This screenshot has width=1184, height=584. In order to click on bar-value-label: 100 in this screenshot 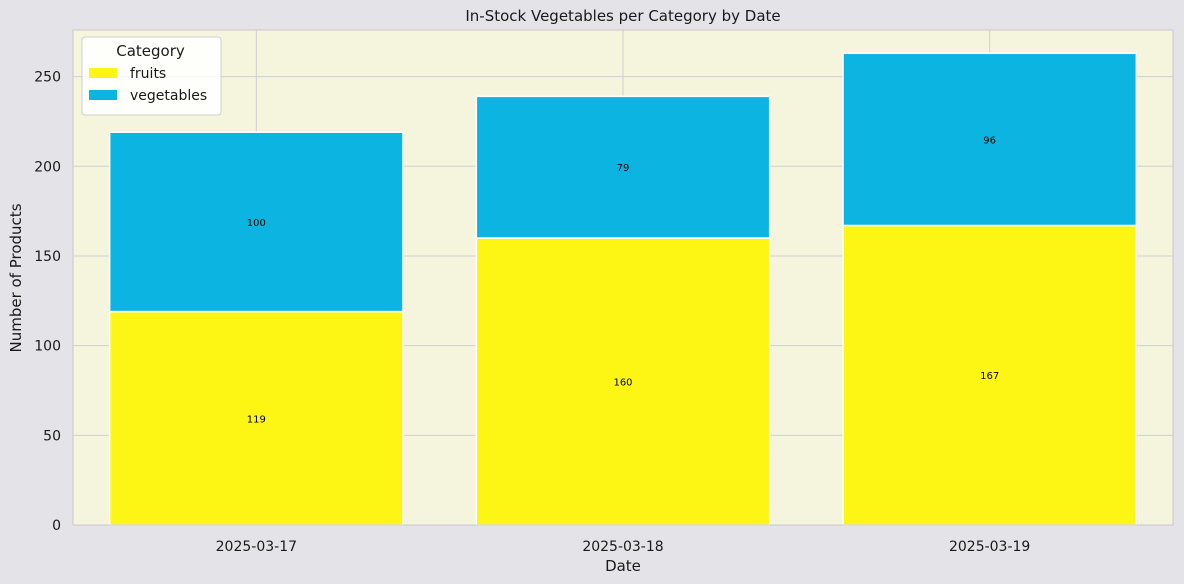, I will do `click(256, 223)`.